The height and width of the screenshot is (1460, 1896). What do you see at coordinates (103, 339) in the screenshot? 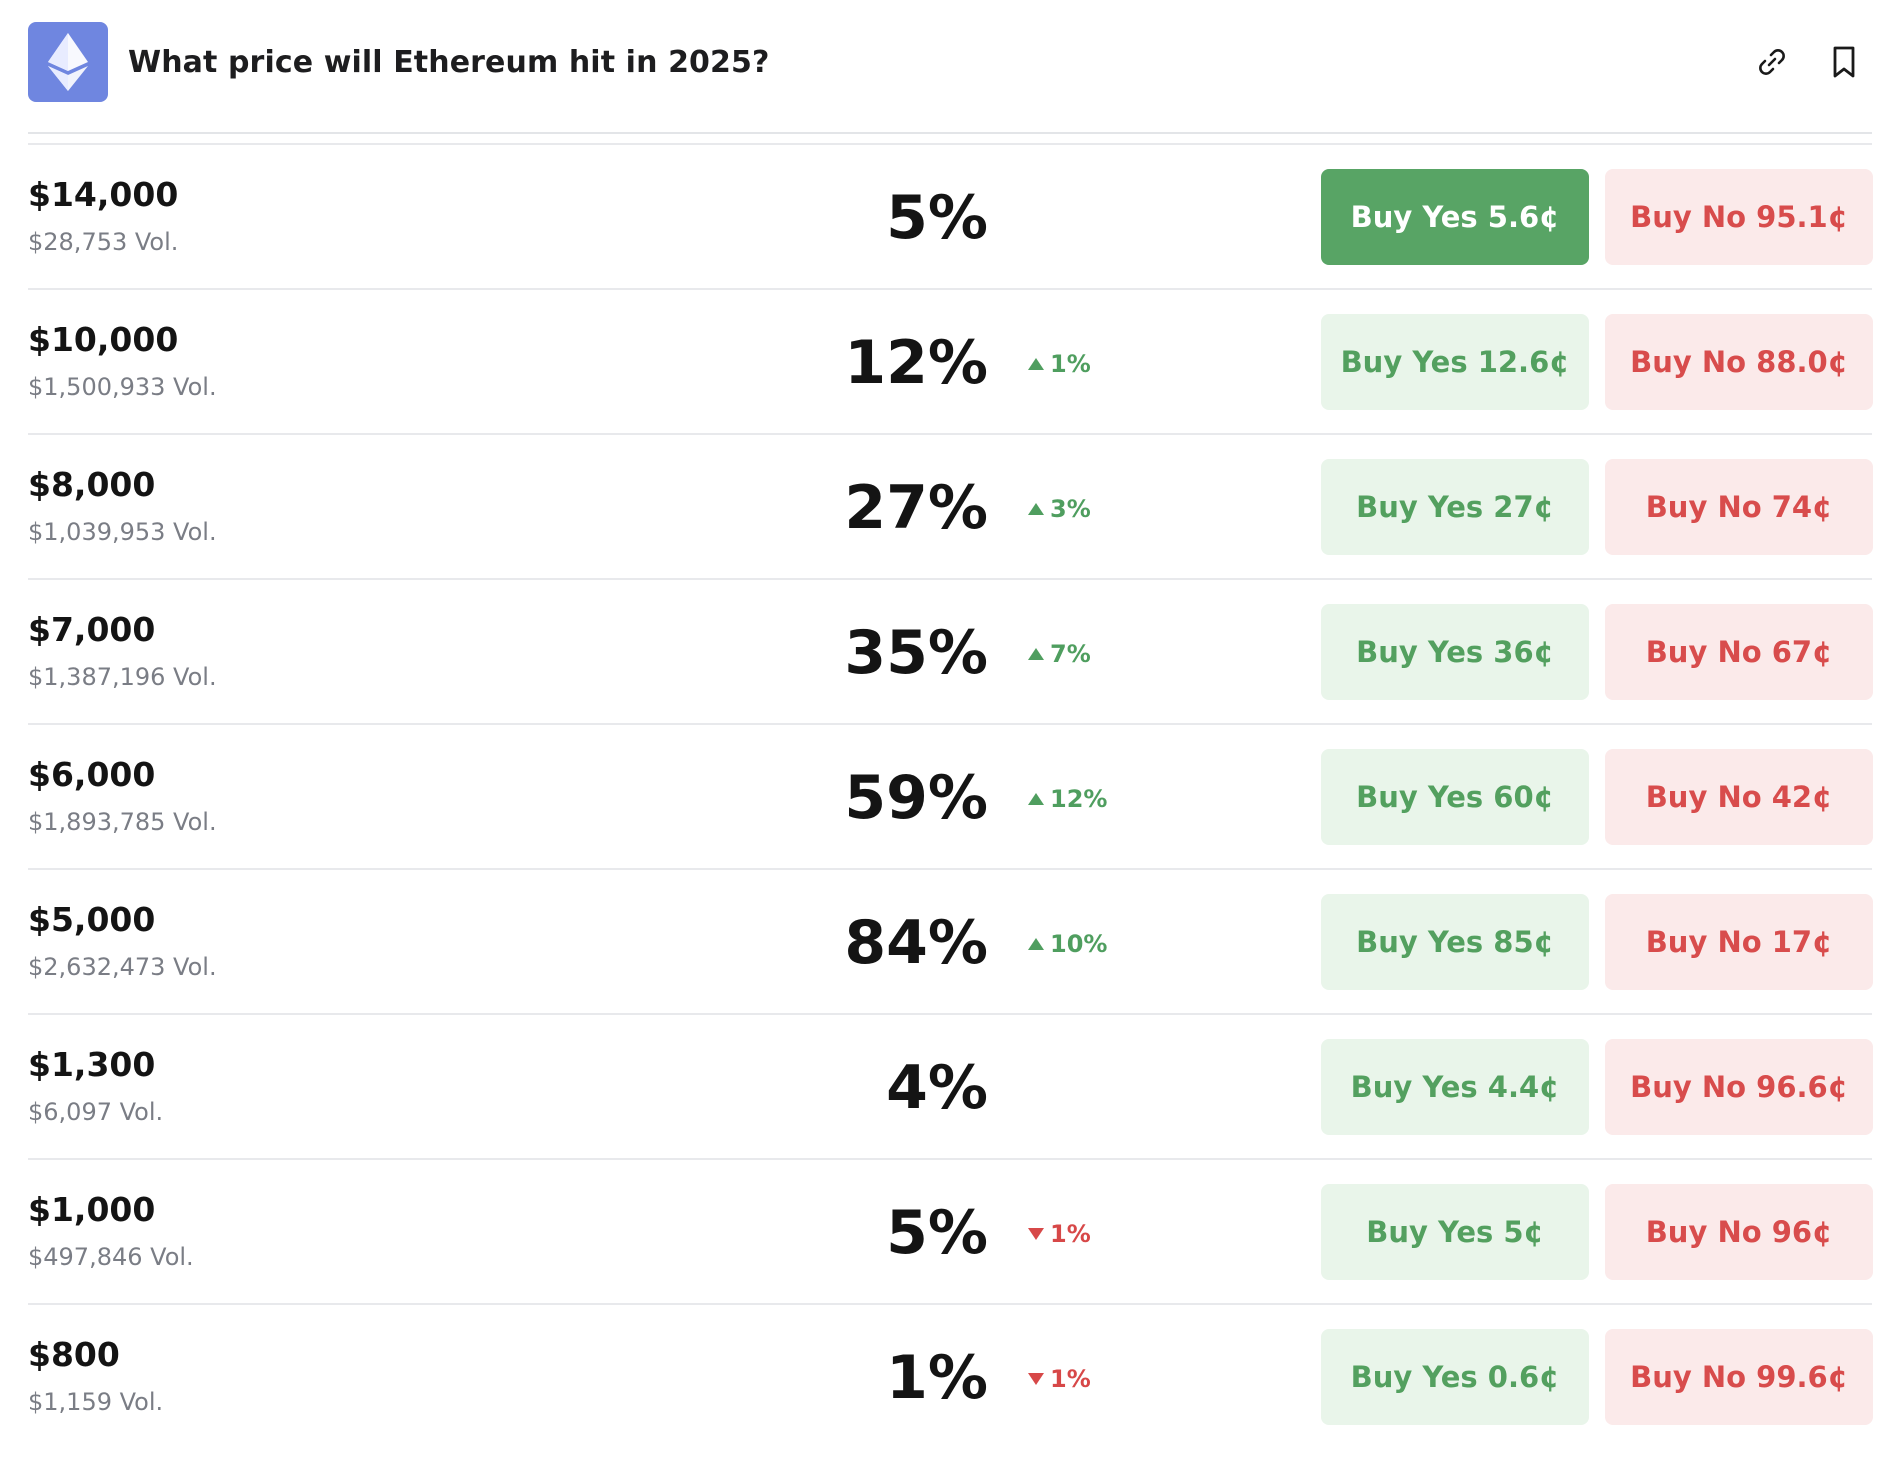
I see `market-price-label: $10,000` at bounding box center [103, 339].